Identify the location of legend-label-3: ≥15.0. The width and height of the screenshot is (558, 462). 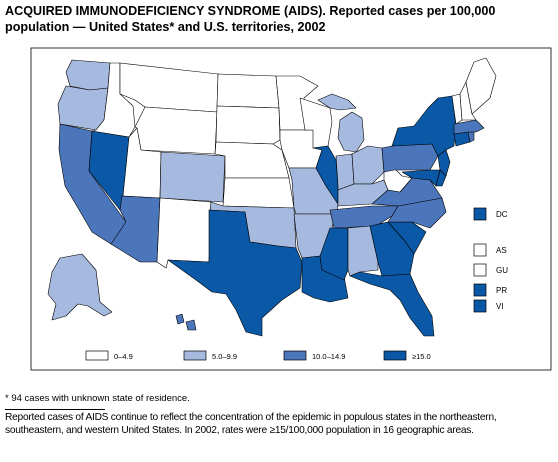
(421, 356).